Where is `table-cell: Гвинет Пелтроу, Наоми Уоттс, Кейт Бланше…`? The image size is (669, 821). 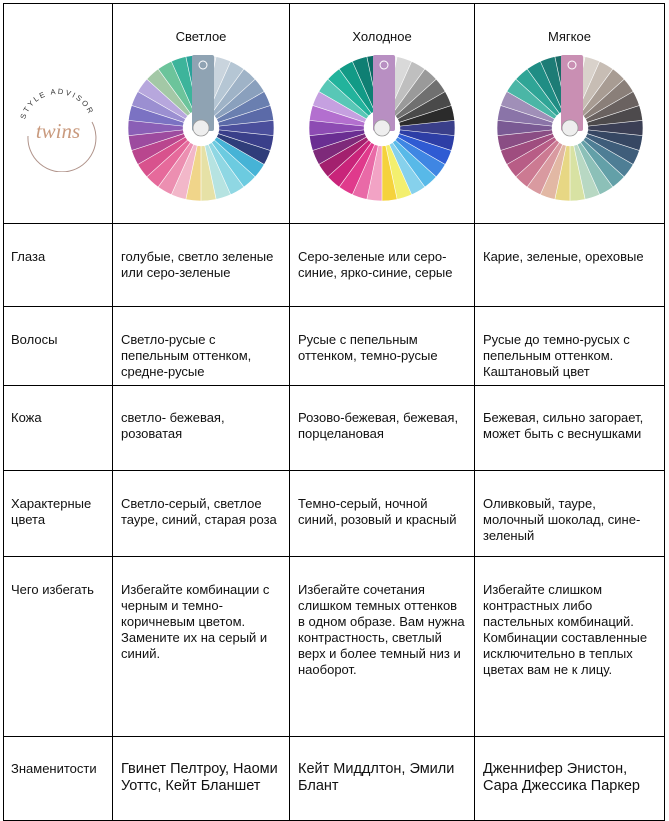
table-cell: Гвинет Пелтроу, Наоми Уоттс, Кейт Бланше… is located at coordinates (201, 778).